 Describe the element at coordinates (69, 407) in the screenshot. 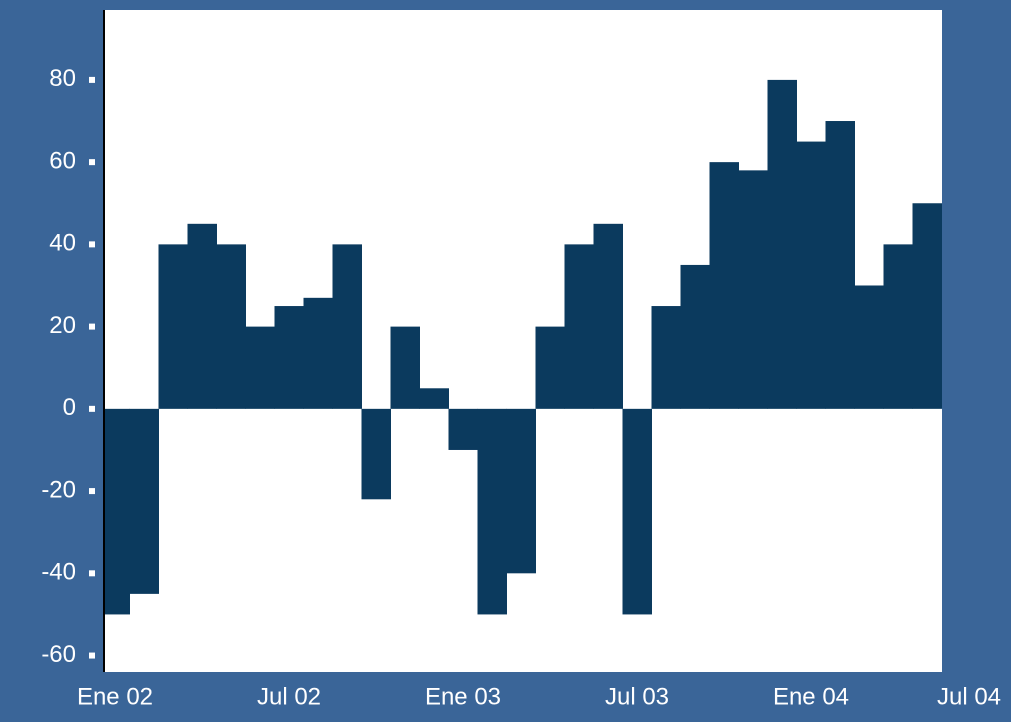

I see `y-tick-label: 0` at that location.